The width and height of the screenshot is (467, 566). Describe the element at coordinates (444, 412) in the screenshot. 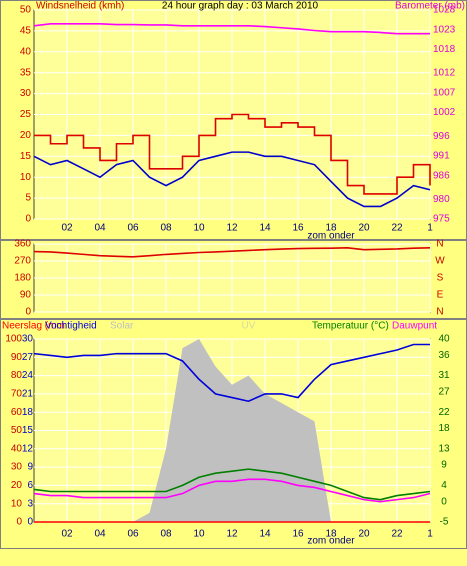

I see `y2-tick-label: 22` at that location.